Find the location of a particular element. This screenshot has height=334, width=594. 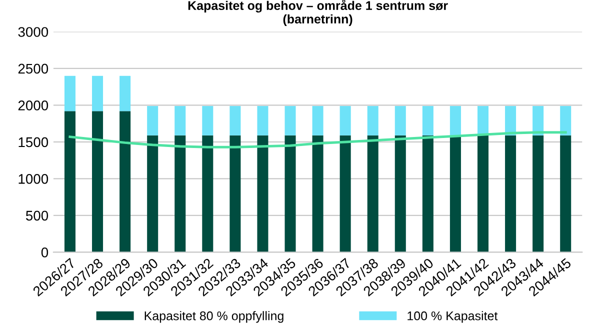

chart-title: Kapasitet og behov – område 1 sentrum sør (barnetrinn) is located at coordinates (318, 13).